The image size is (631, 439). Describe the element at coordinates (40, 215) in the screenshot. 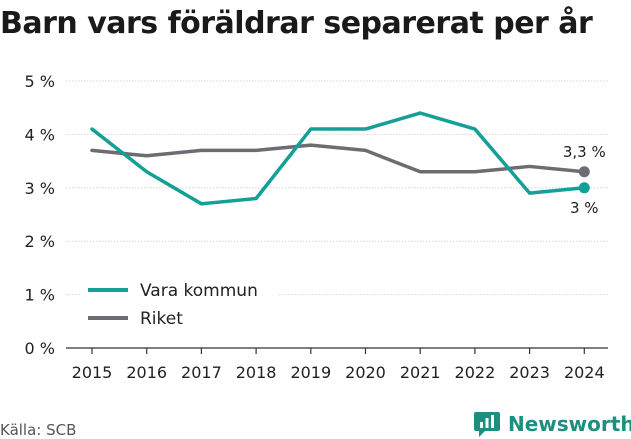

I see `y-axis-tick-labels: 0 % 1 % 2 % 3 % 4 % 5 %` at that location.